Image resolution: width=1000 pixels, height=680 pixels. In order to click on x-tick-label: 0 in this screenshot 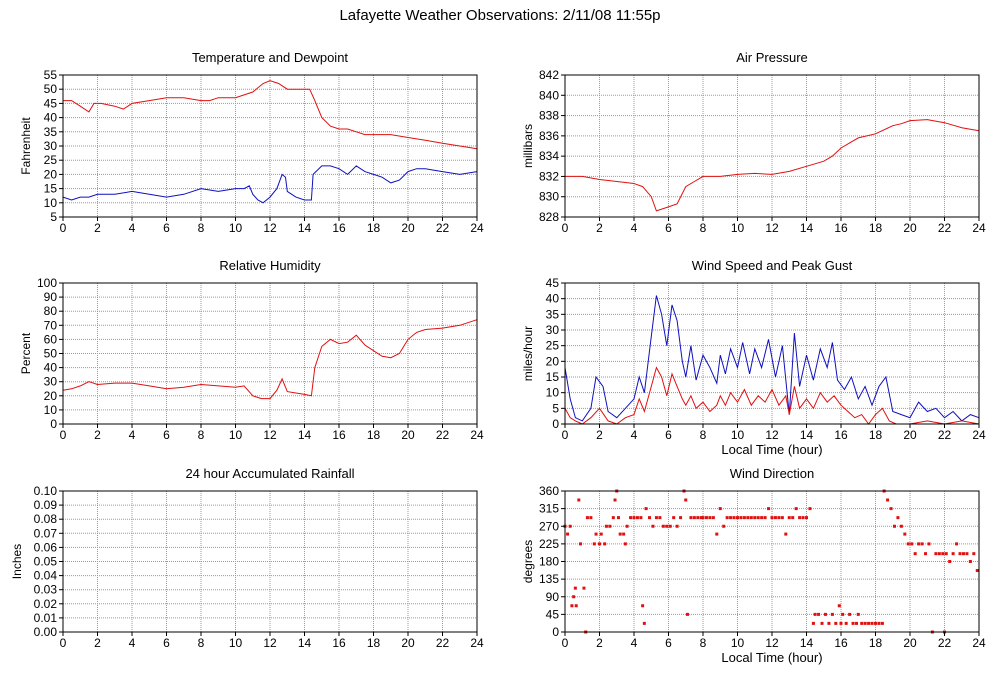, I will do `click(565, 435)`.